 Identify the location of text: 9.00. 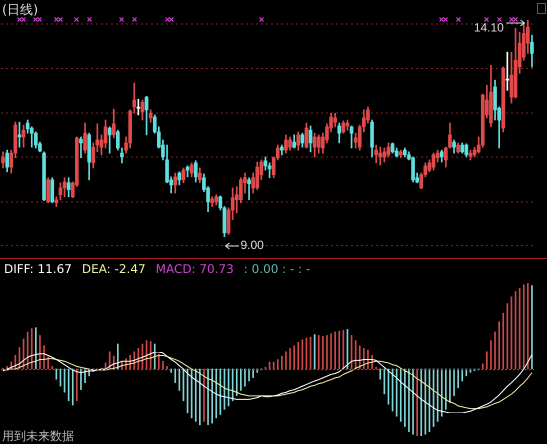
(252, 245).